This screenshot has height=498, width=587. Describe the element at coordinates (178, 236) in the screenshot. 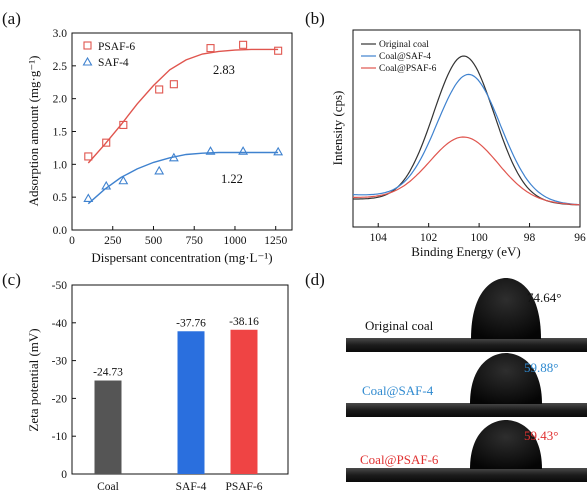

I see `panel-a-x-axis: 0 250 500 750 1000 1250` at that location.